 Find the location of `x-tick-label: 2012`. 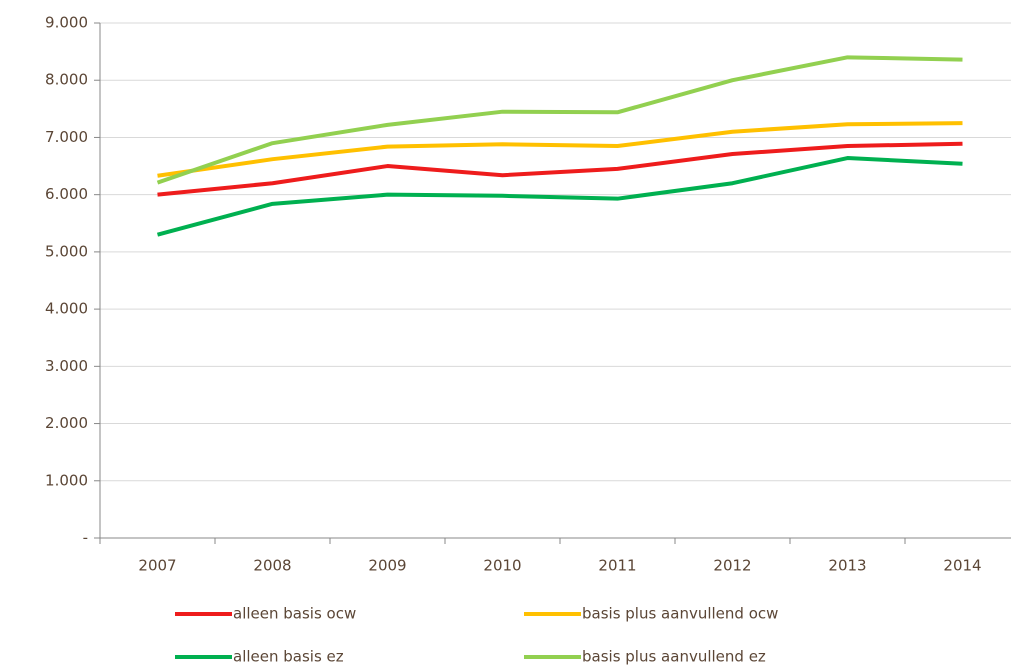

x-tick-label: 2012 is located at coordinates (732, 566).